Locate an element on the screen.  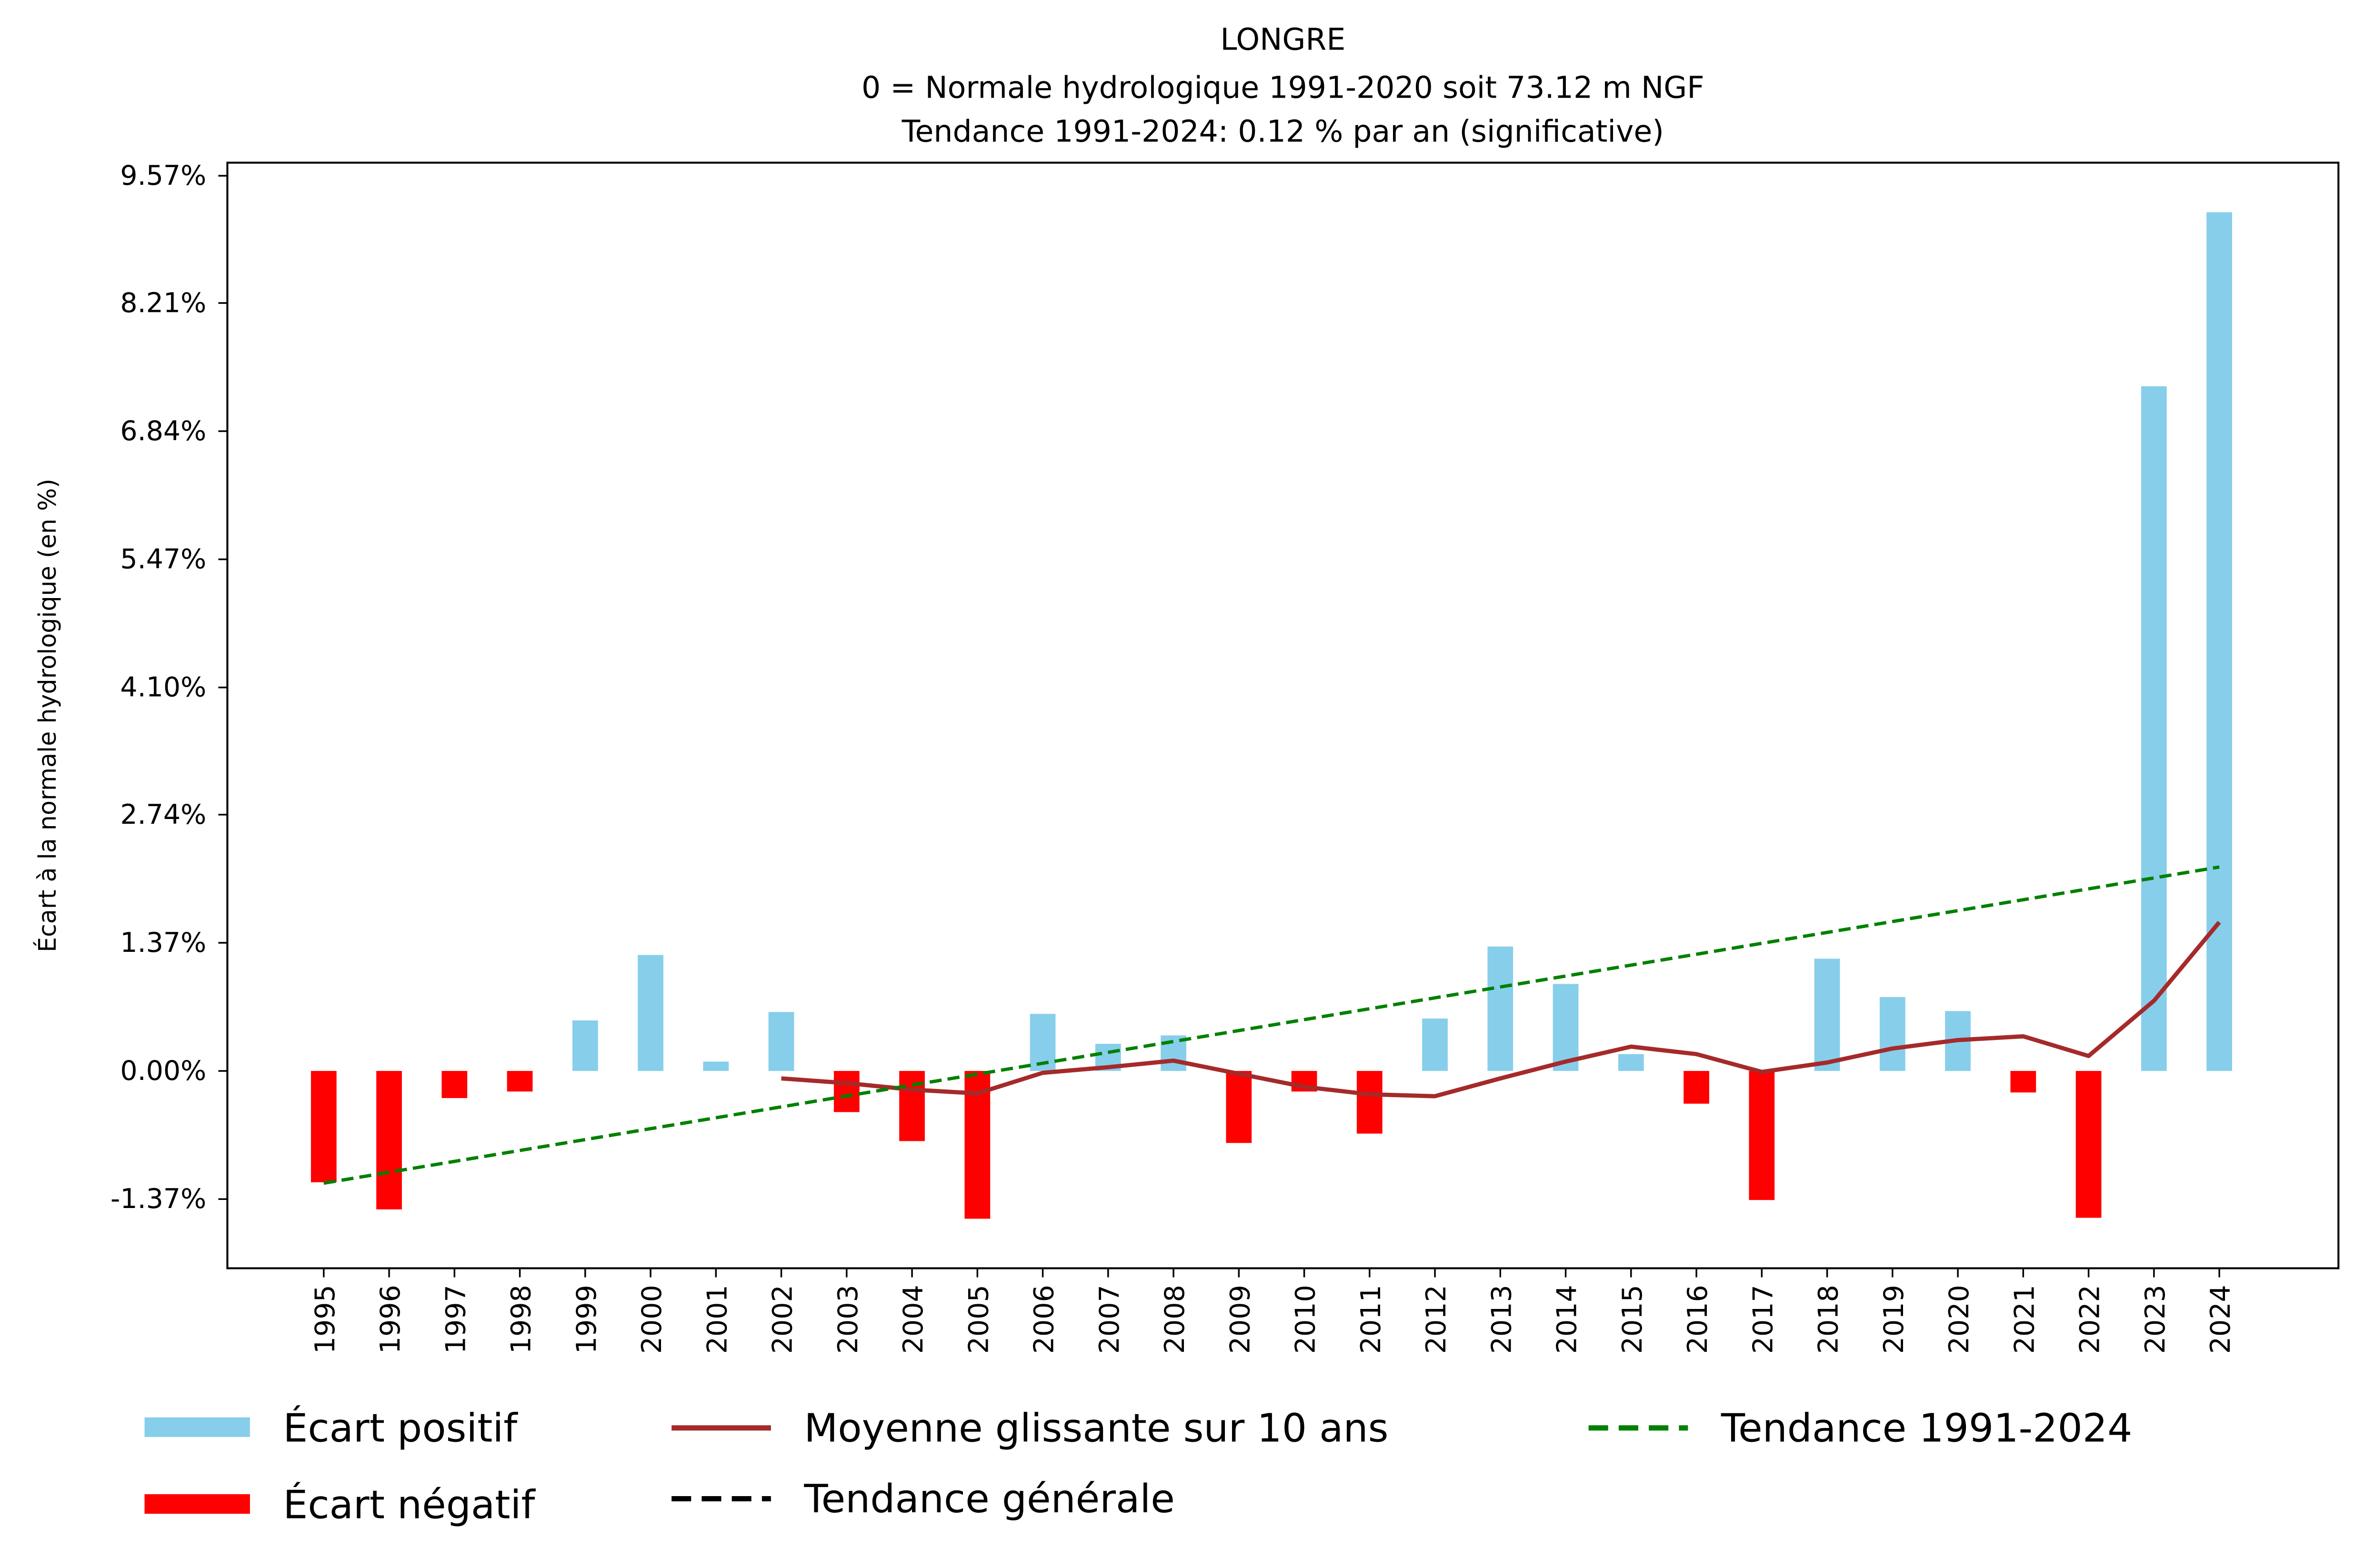
y-tick-label: 6.84% is located at coordinates (163, 431).